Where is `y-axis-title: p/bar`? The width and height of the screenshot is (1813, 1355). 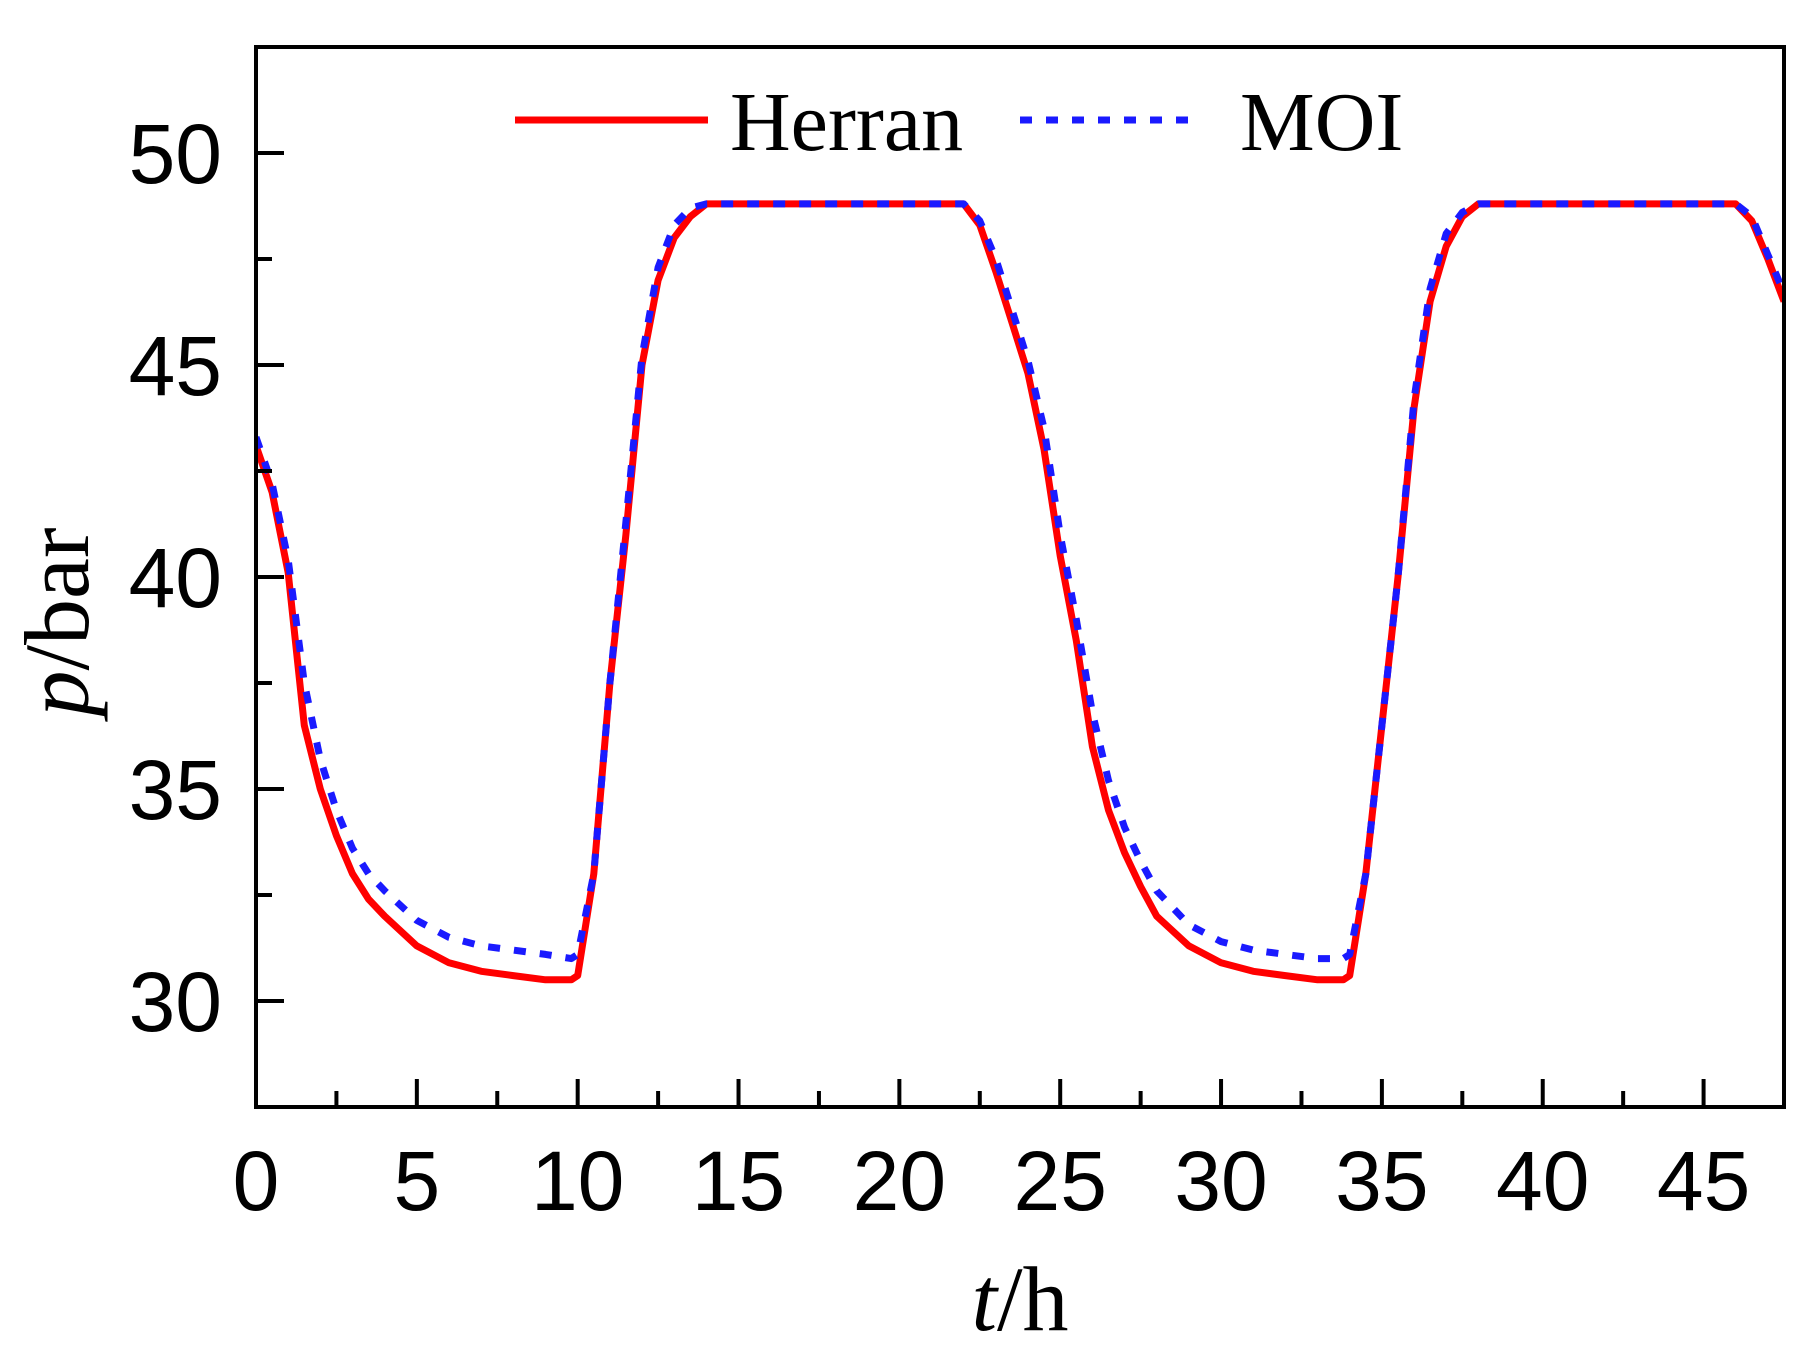 y-axis-title: p/bar is located at coordinates (57, 624).